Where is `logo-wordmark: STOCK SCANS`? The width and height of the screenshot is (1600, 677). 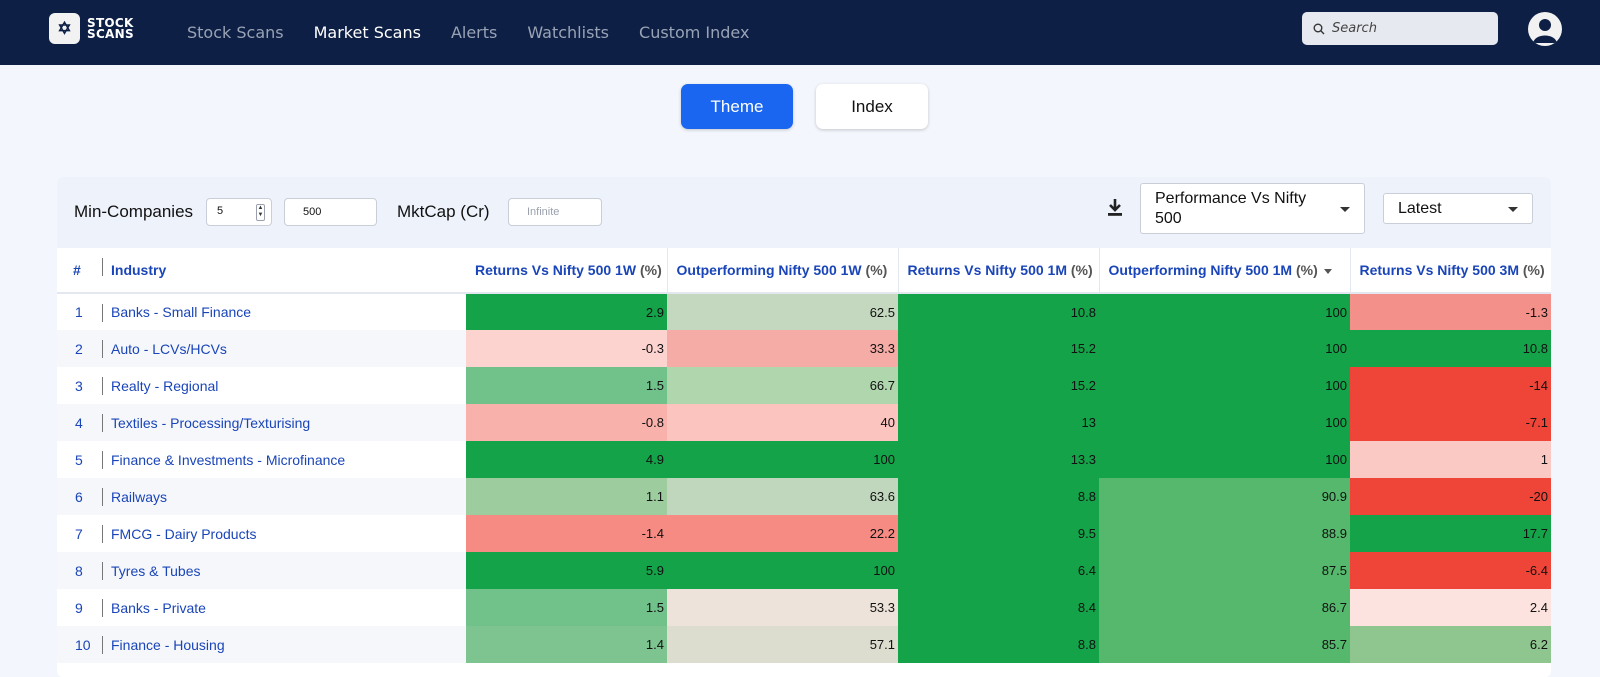
logo-wordmark: STOCK SCANS is located at coordinates (110, 27).